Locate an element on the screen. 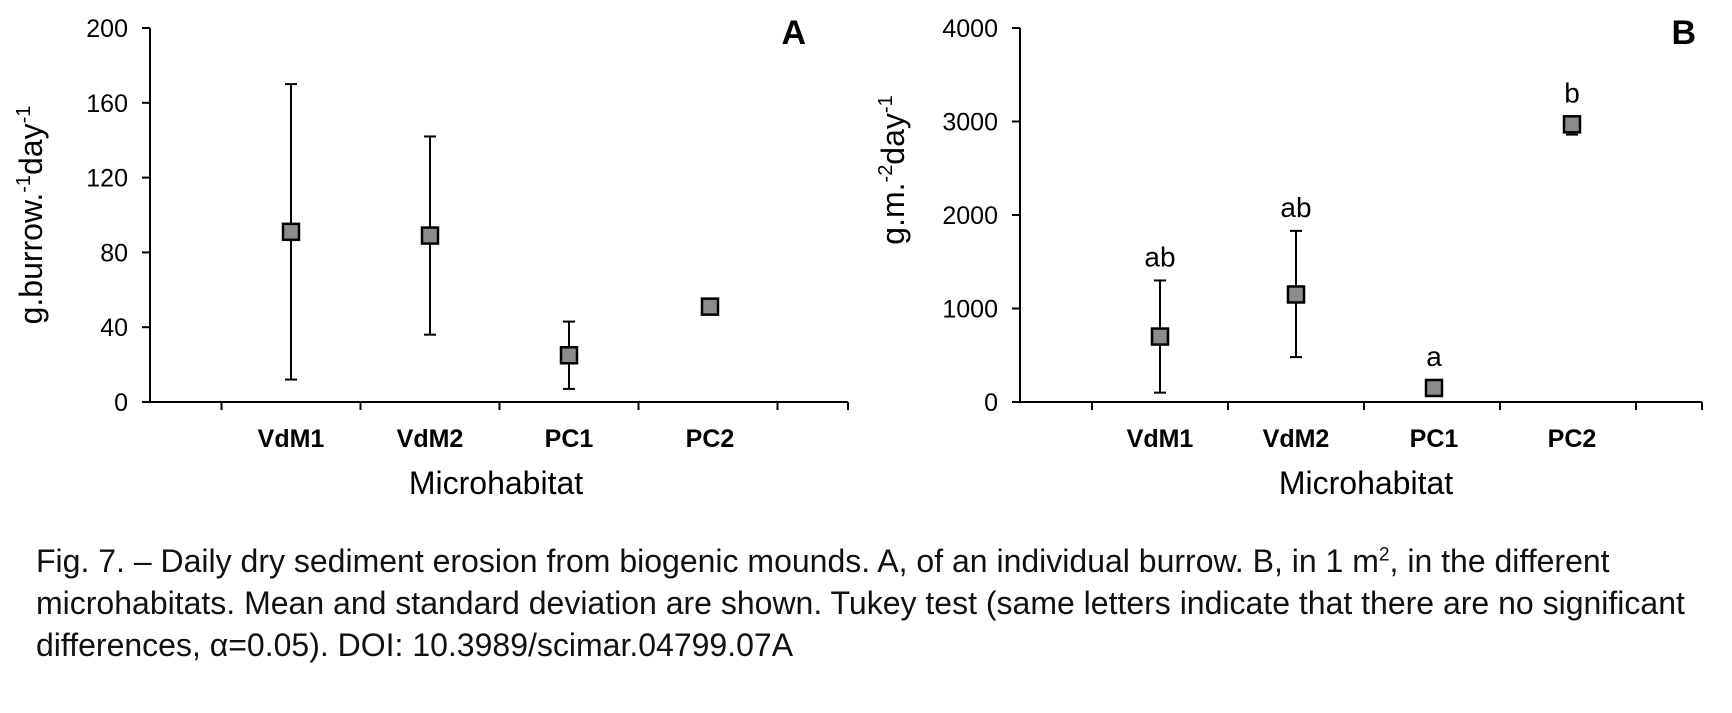 The height and width of the screenshot is (713, 1732). y-axis-title: g.m.-2day-1 is located at coordinates (893, 169).